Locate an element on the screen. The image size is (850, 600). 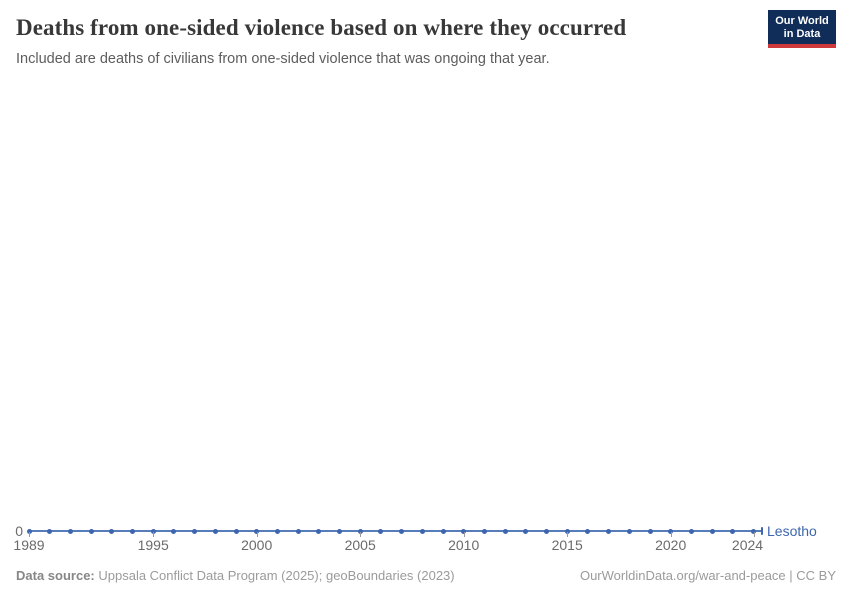
data-point-1991 is located at coordinates (70, 531).